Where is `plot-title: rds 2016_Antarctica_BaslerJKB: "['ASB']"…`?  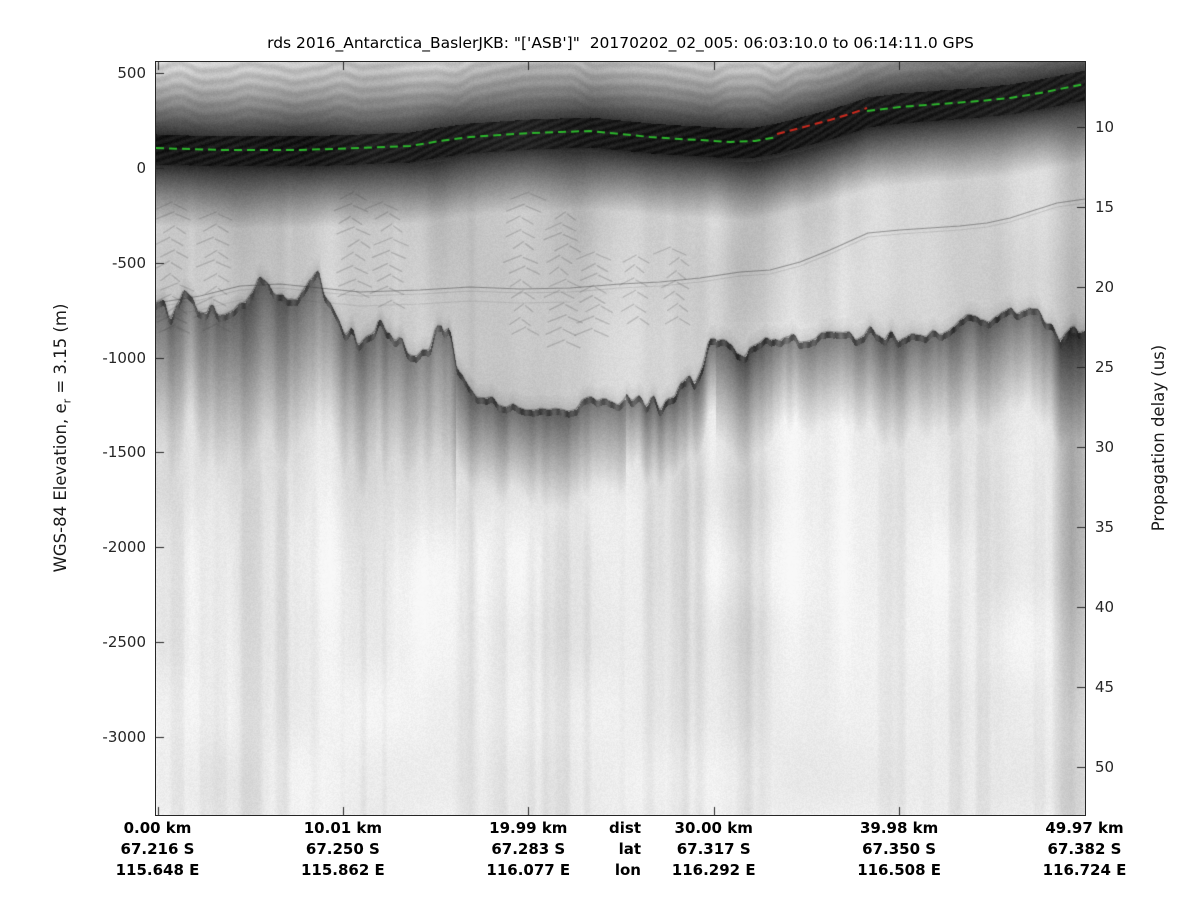
plot-title: rds 2016_Antarctica_BaslerJKB: "['ASB']"… is located at coordinates (620, 43).